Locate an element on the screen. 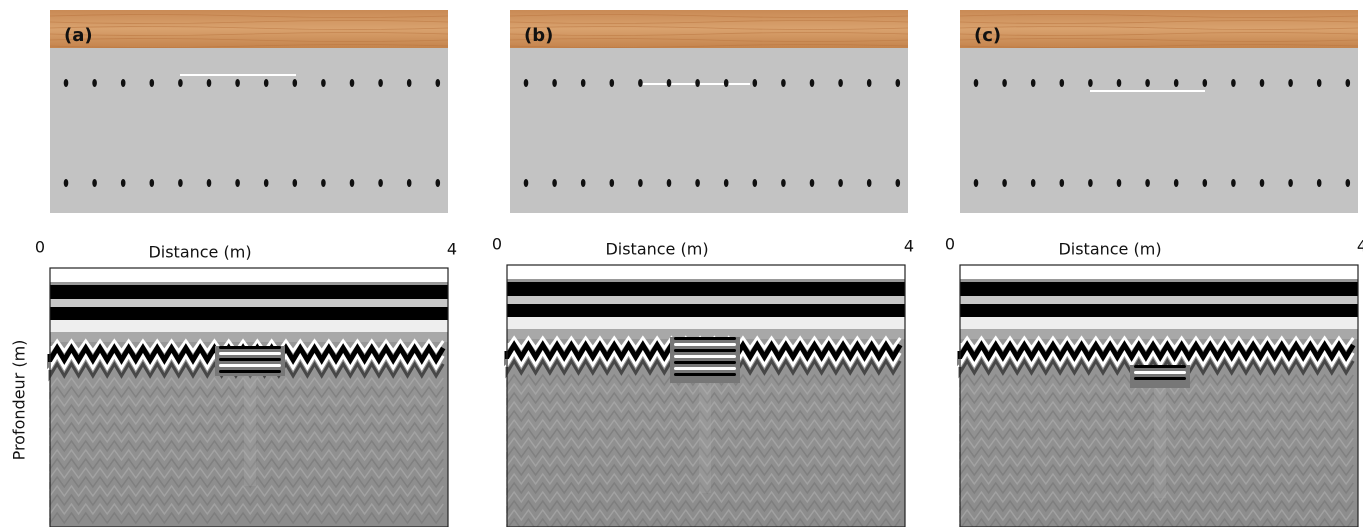  anomaly-tail is located at coordinates (705, 438).